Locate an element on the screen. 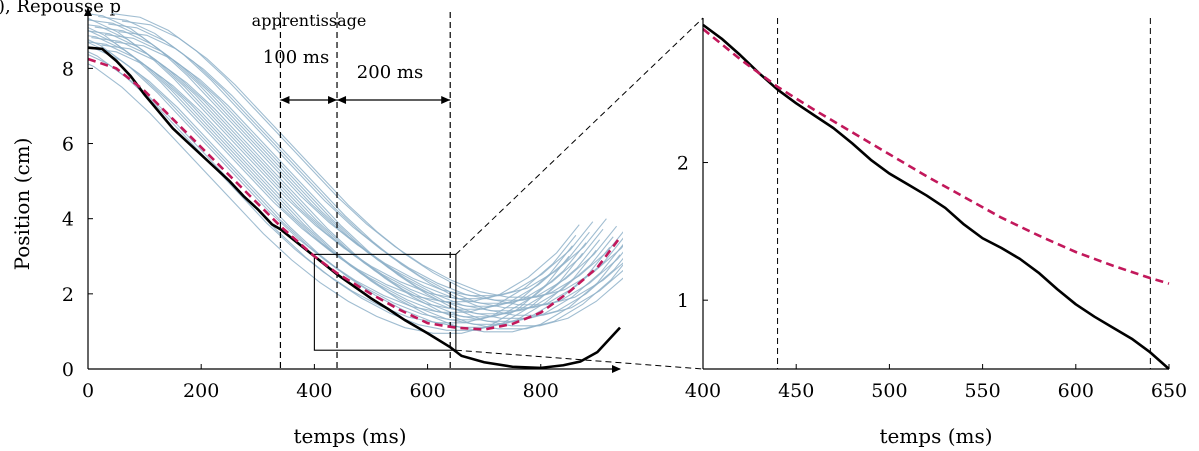 This screenshot has width=1199, height=451. header-fragment: ), Repousse p is located at coordinates (60, 8).